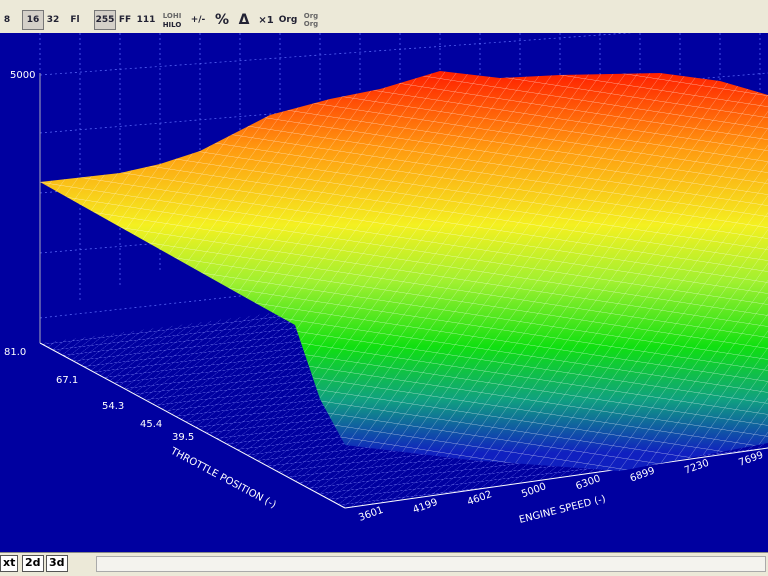  Describe the element at coordinates (7, 20) in the screenshot. I see `button: 8` at that location.